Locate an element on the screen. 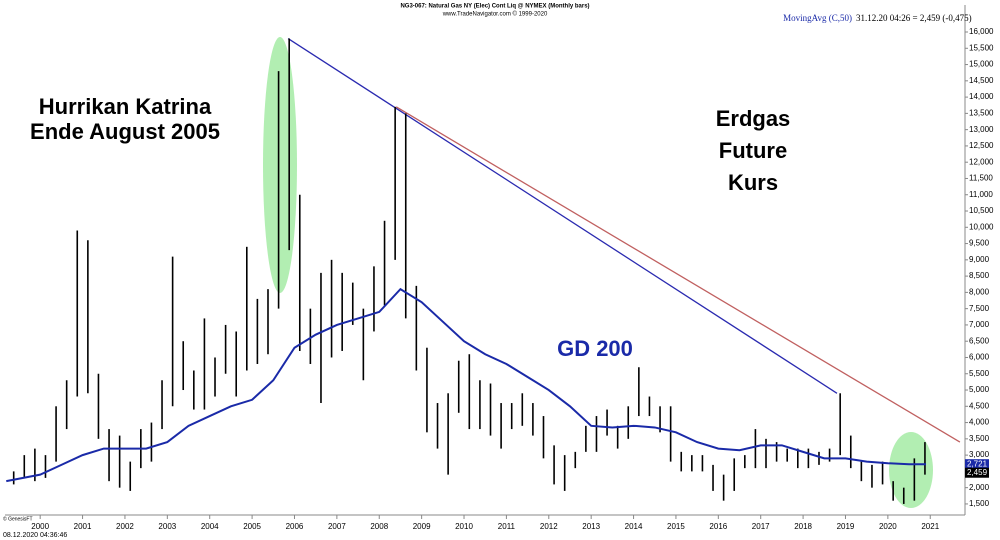 This screenshot has height=540, width=1000. x-tick-label: 2012 is located at coordinates (549, 526).